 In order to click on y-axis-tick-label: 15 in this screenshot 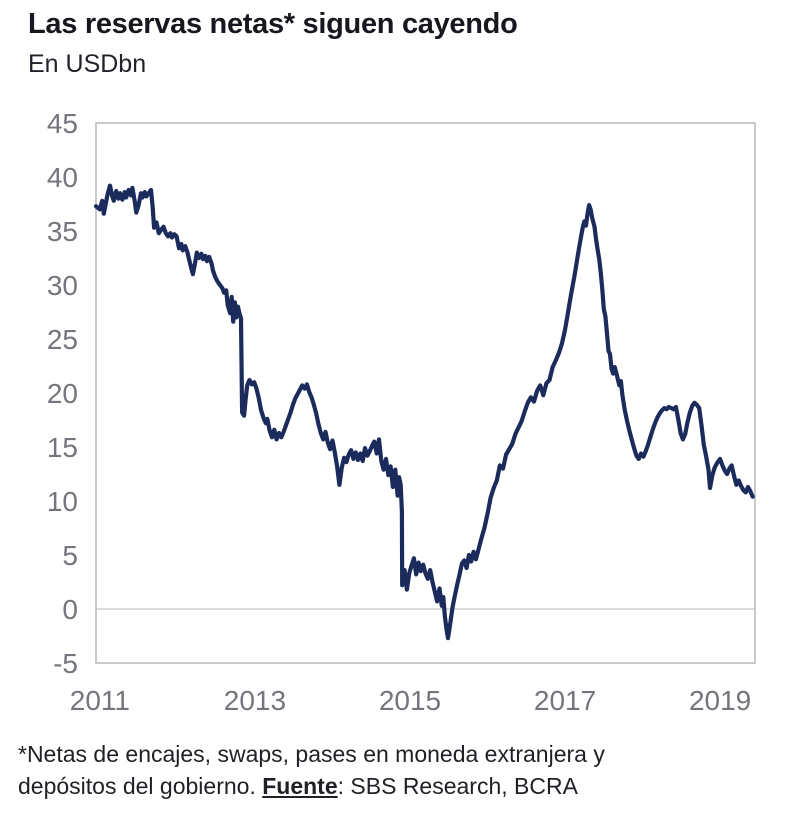, I will do `click(62, 447)`.